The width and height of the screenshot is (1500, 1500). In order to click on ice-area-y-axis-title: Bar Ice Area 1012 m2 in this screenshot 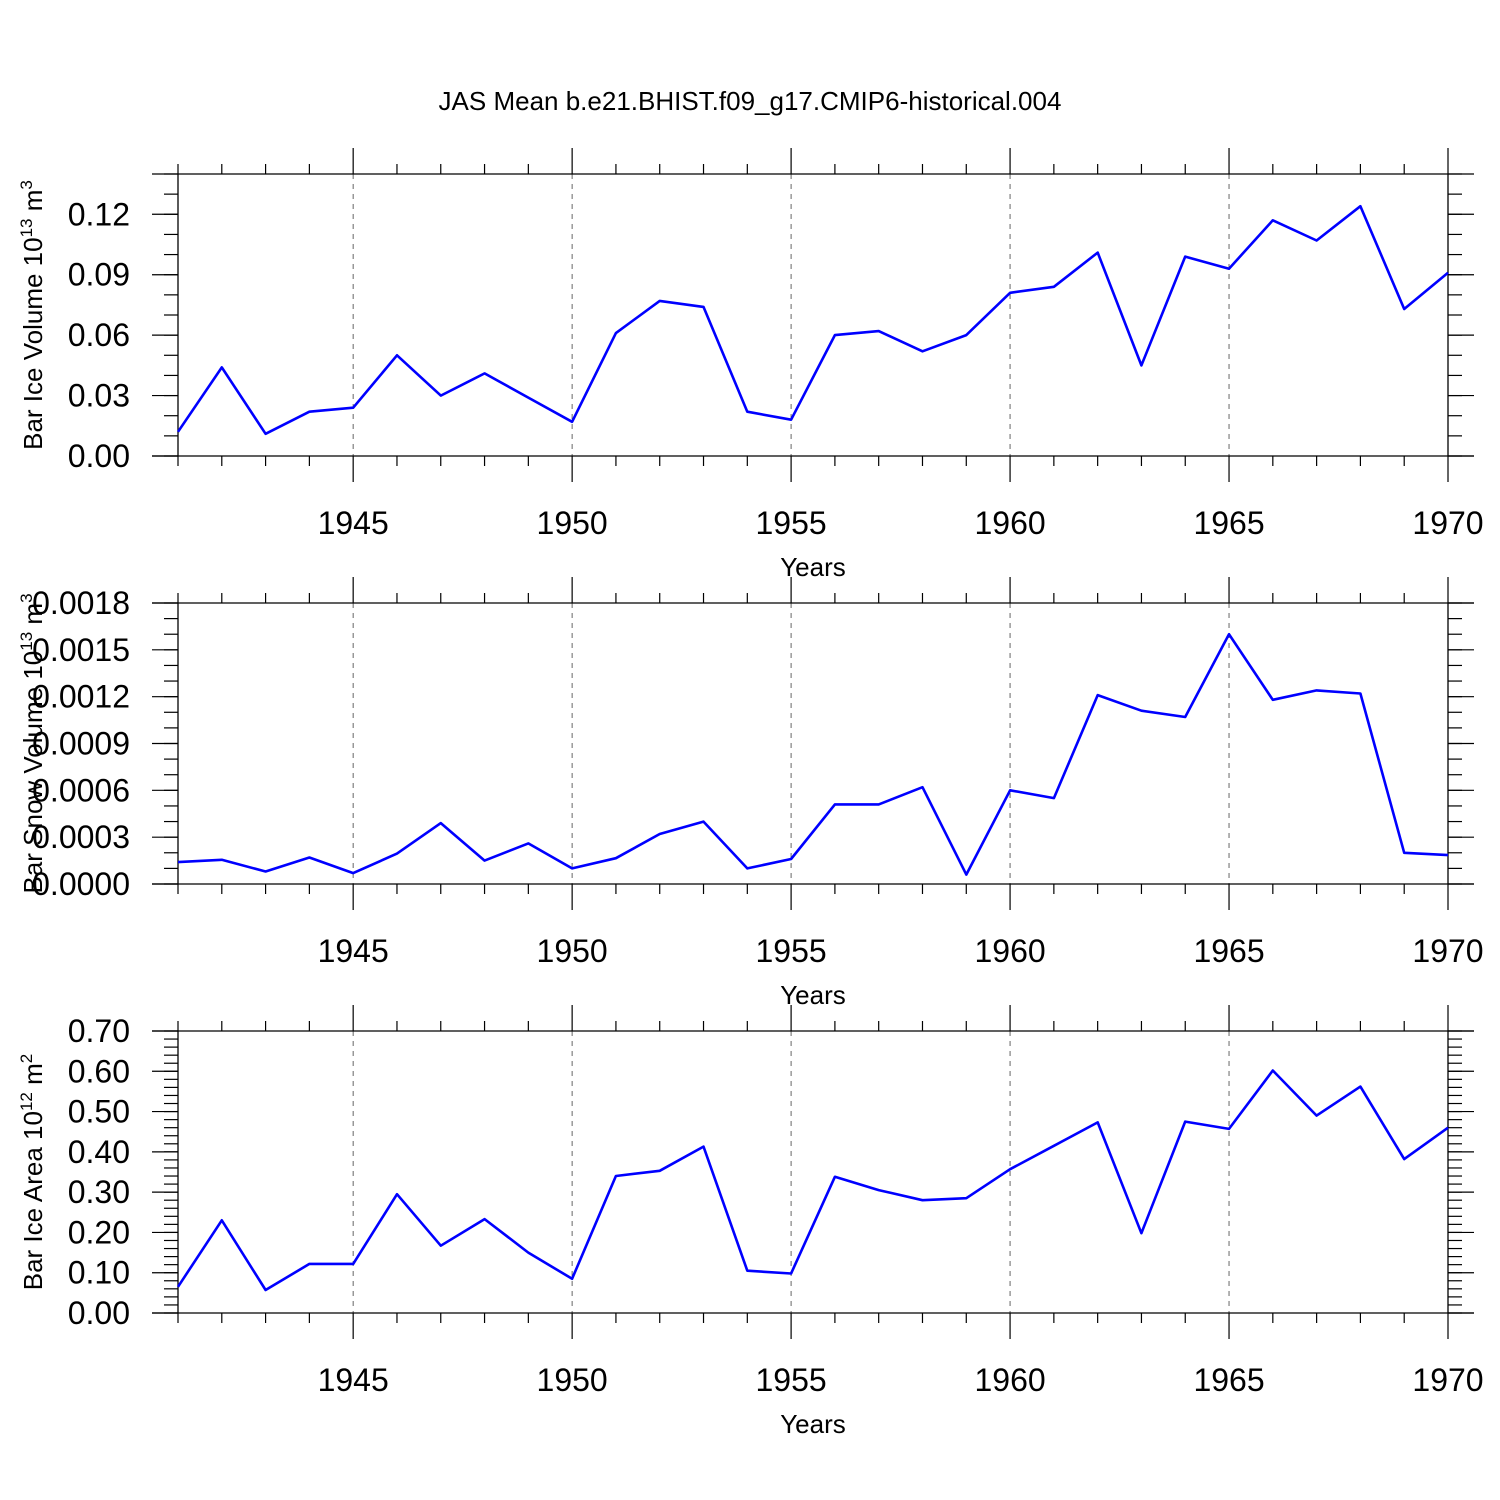, I will do `click(32, 1172)`.